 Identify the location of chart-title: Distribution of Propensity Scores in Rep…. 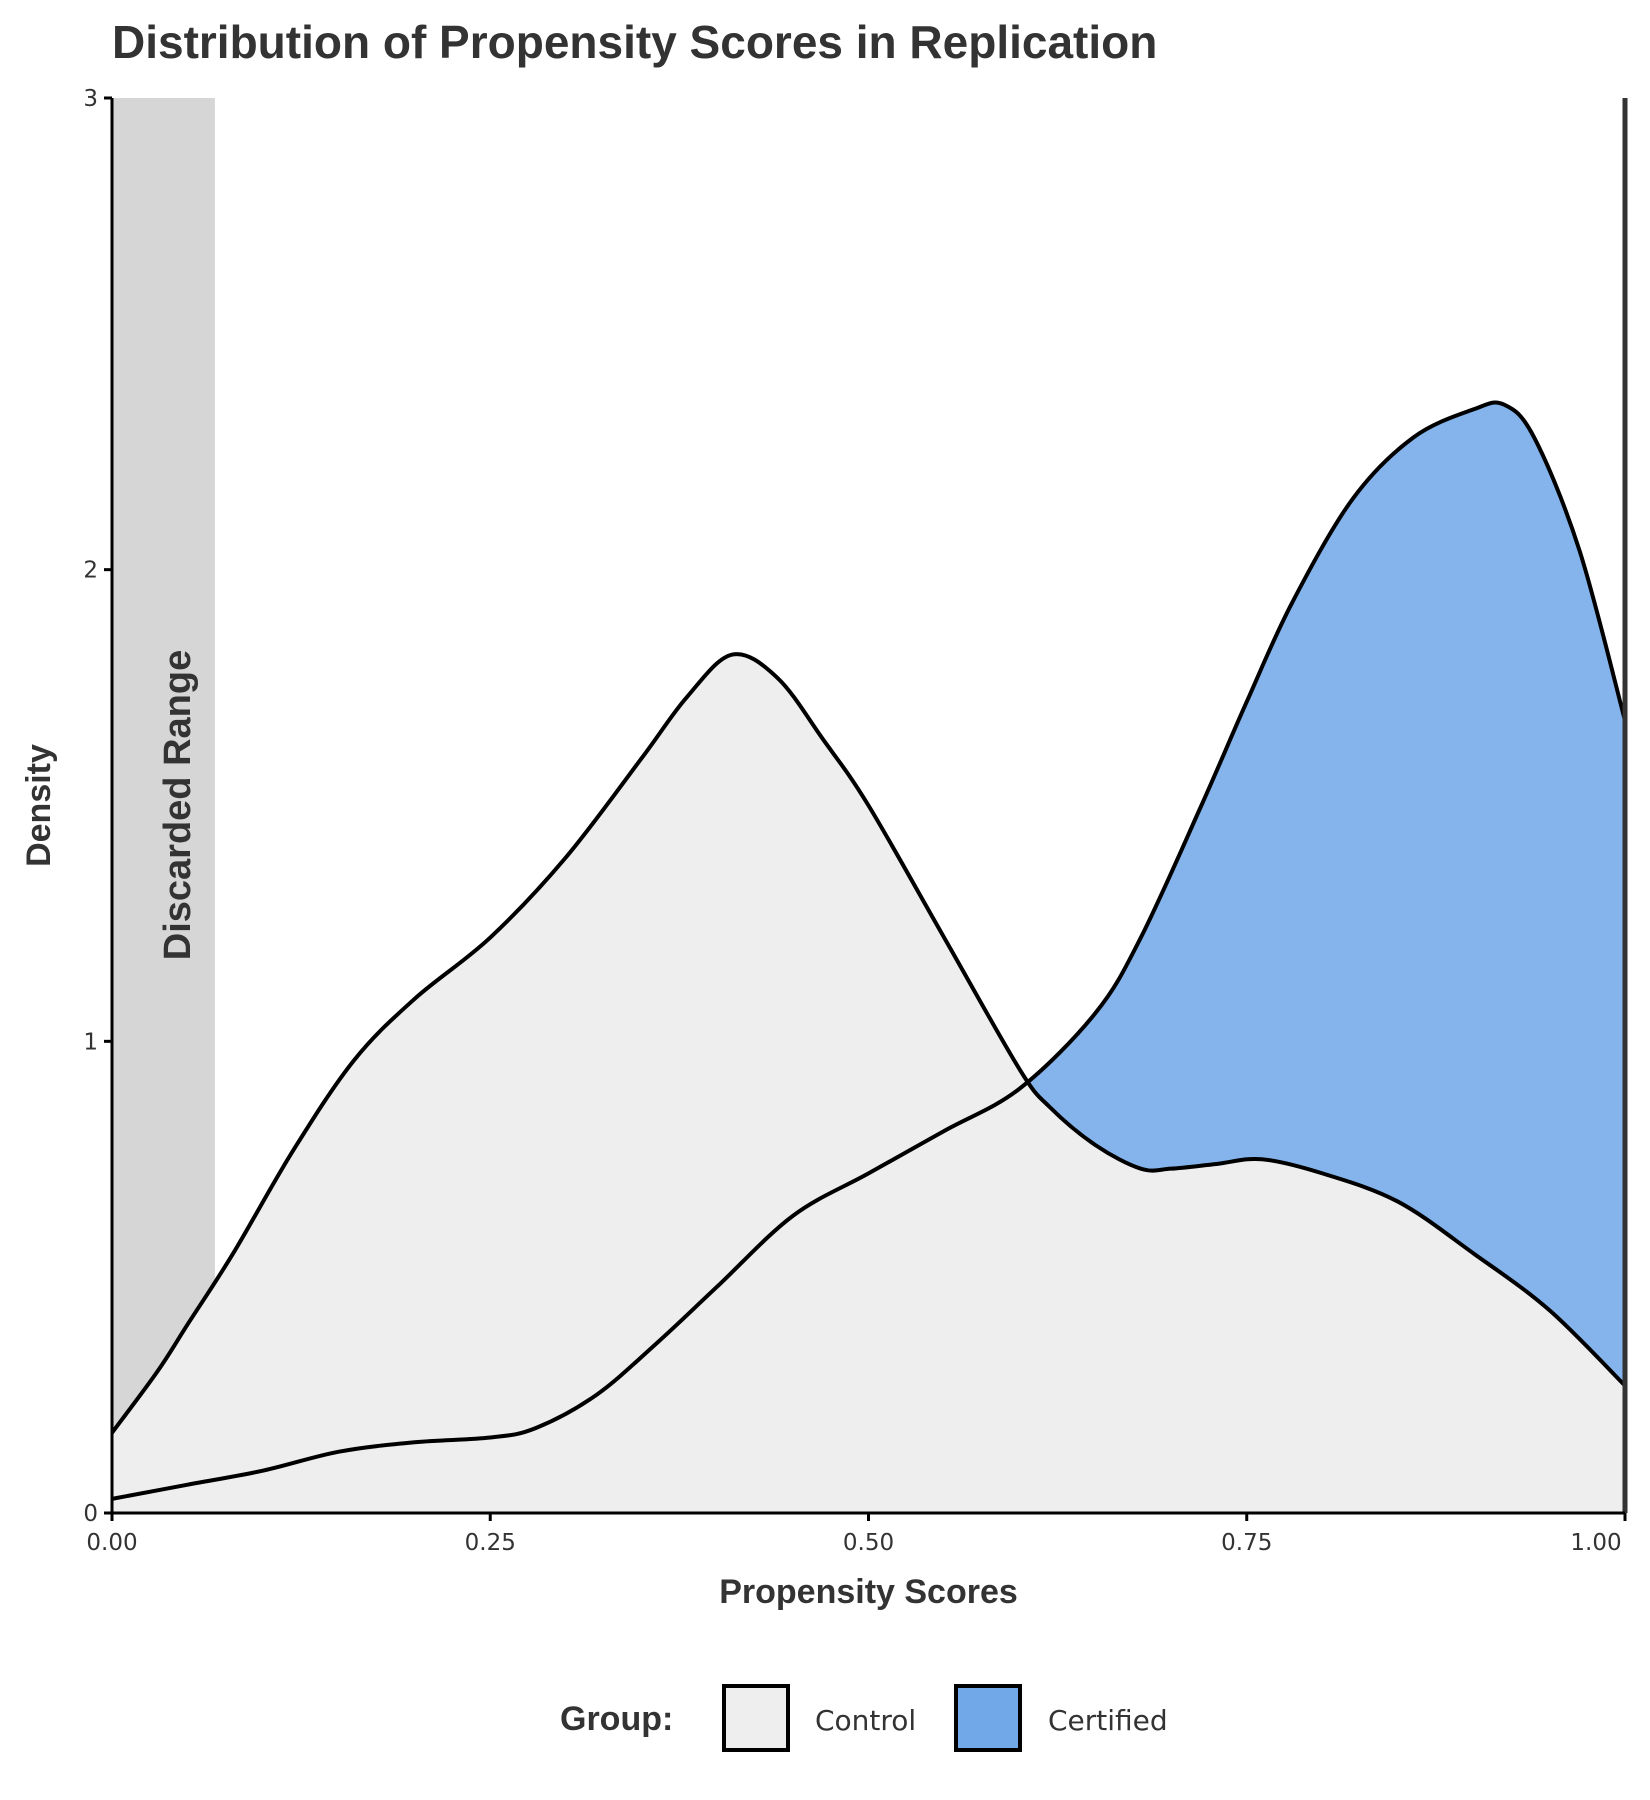
(634, 42).